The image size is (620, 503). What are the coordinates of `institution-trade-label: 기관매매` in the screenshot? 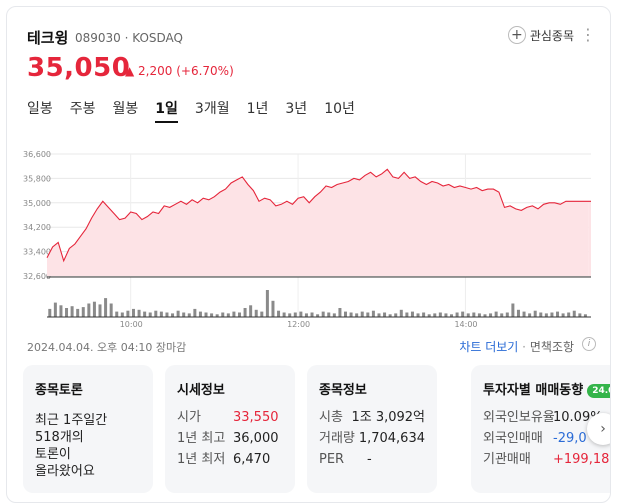 It's located at (507, 459).